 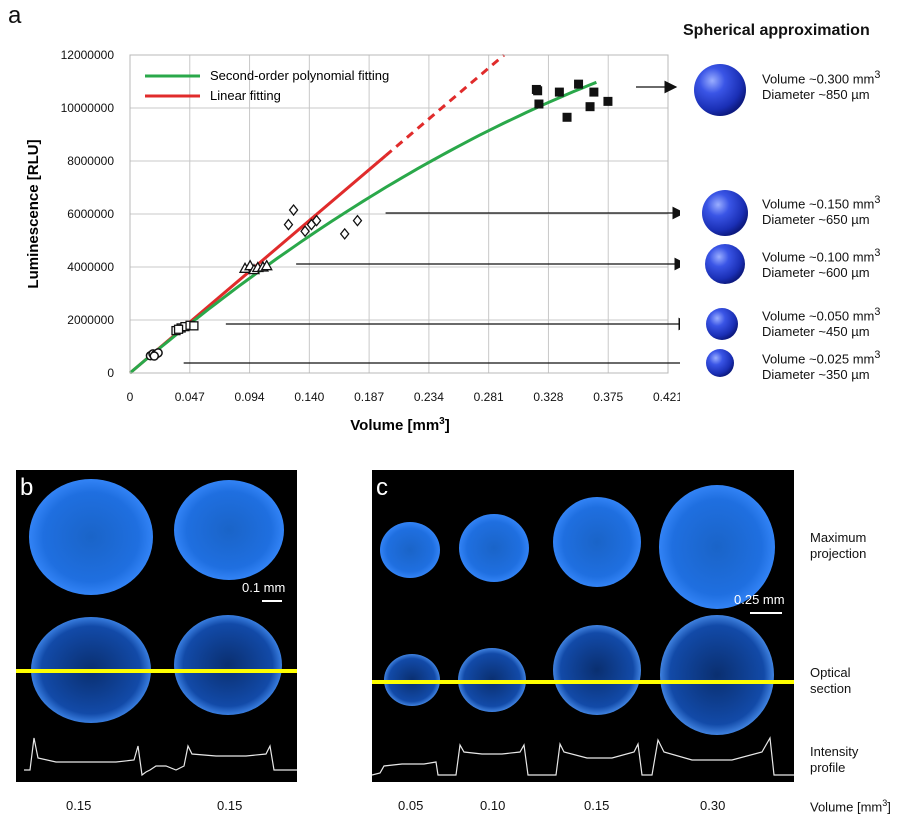 What do you see at coordinates (831, 680) in the screenshot?
I see `row-label-section: Optical section` at bounding box center [831, 680].